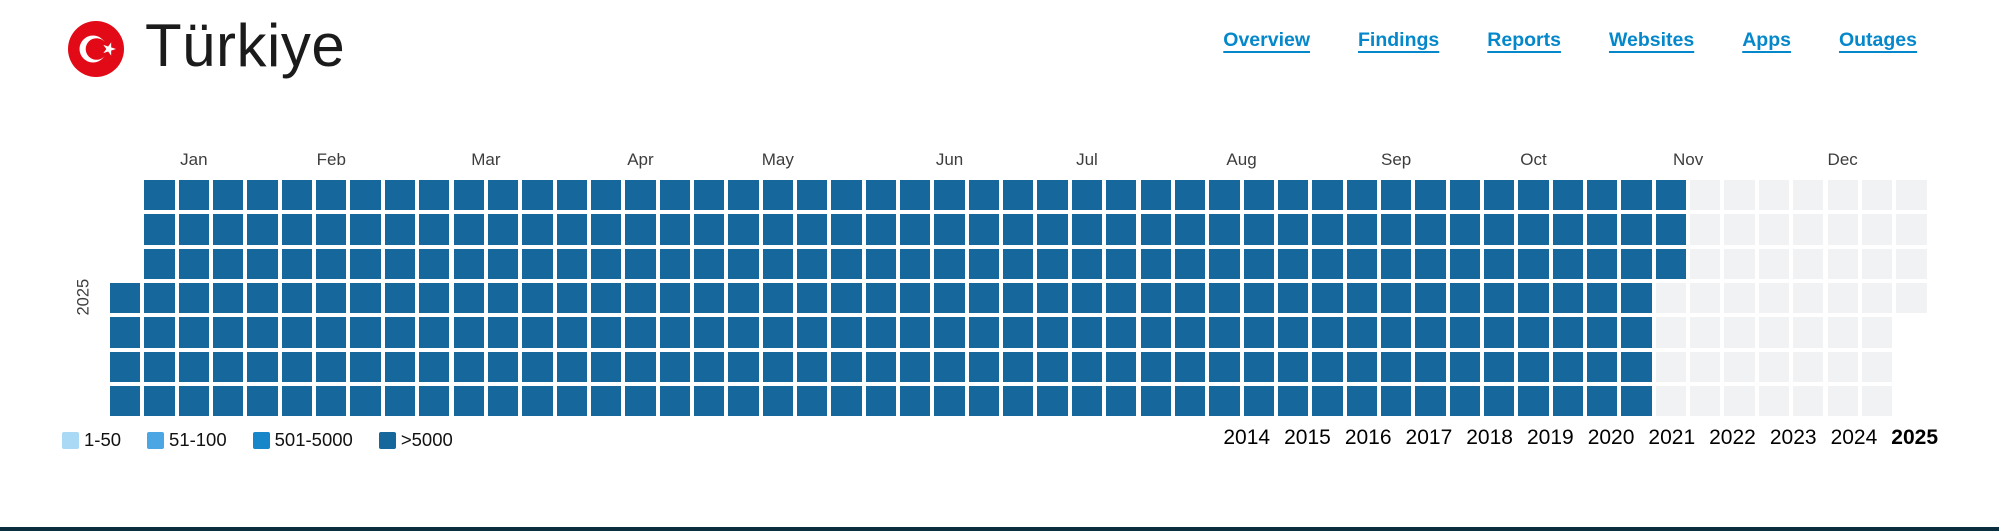 The height and width of the screenshot is (531, 1999). What do you see at coordinates (1247, 437) in the screenshot?
I see `year-option-2014: 2014` at bounding box center [1247, 437].